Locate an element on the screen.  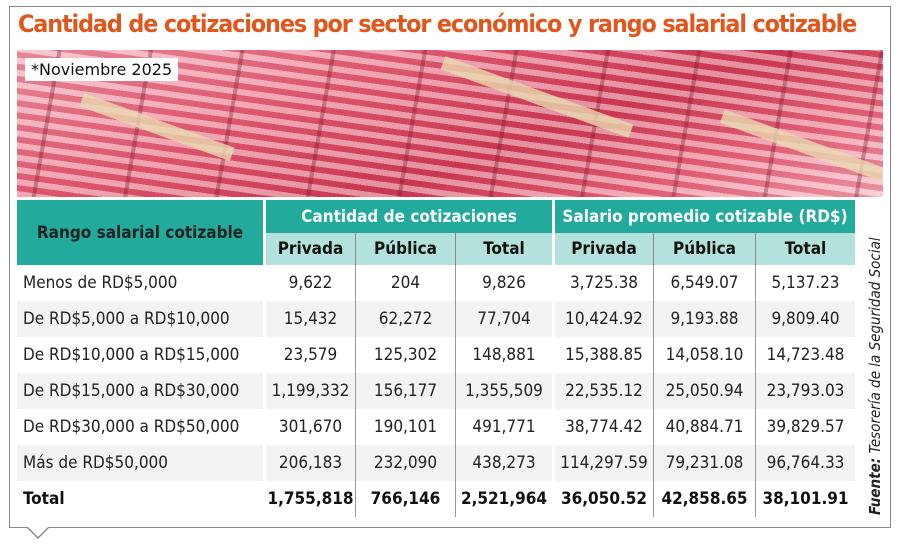
cell-value: 10,424.92 is located at coordinates (602, 319).